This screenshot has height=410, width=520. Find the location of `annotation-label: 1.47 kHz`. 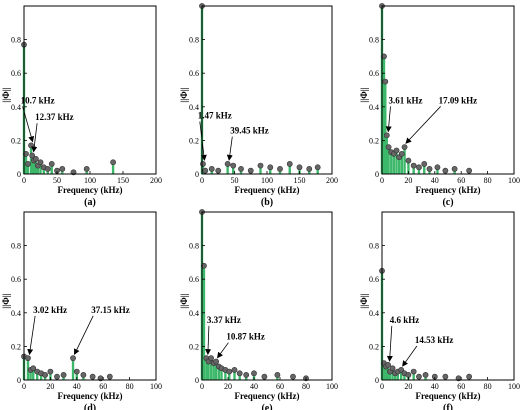

annotation-label: 1.47 kHz is located at coordinates (215, 116).